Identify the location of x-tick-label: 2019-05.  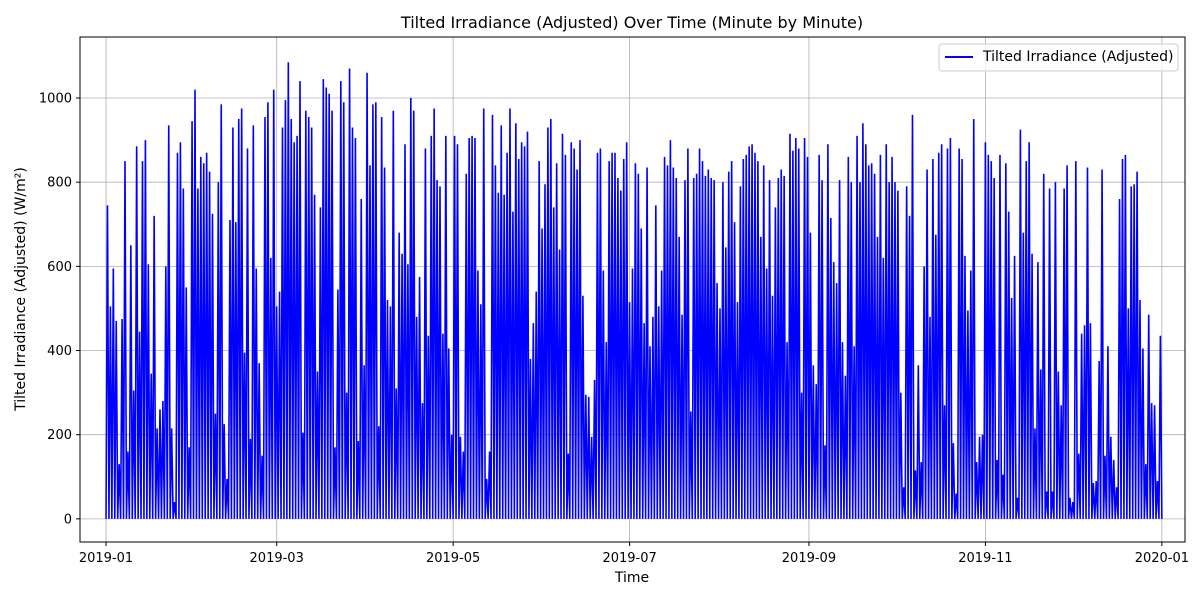
(453, 558).